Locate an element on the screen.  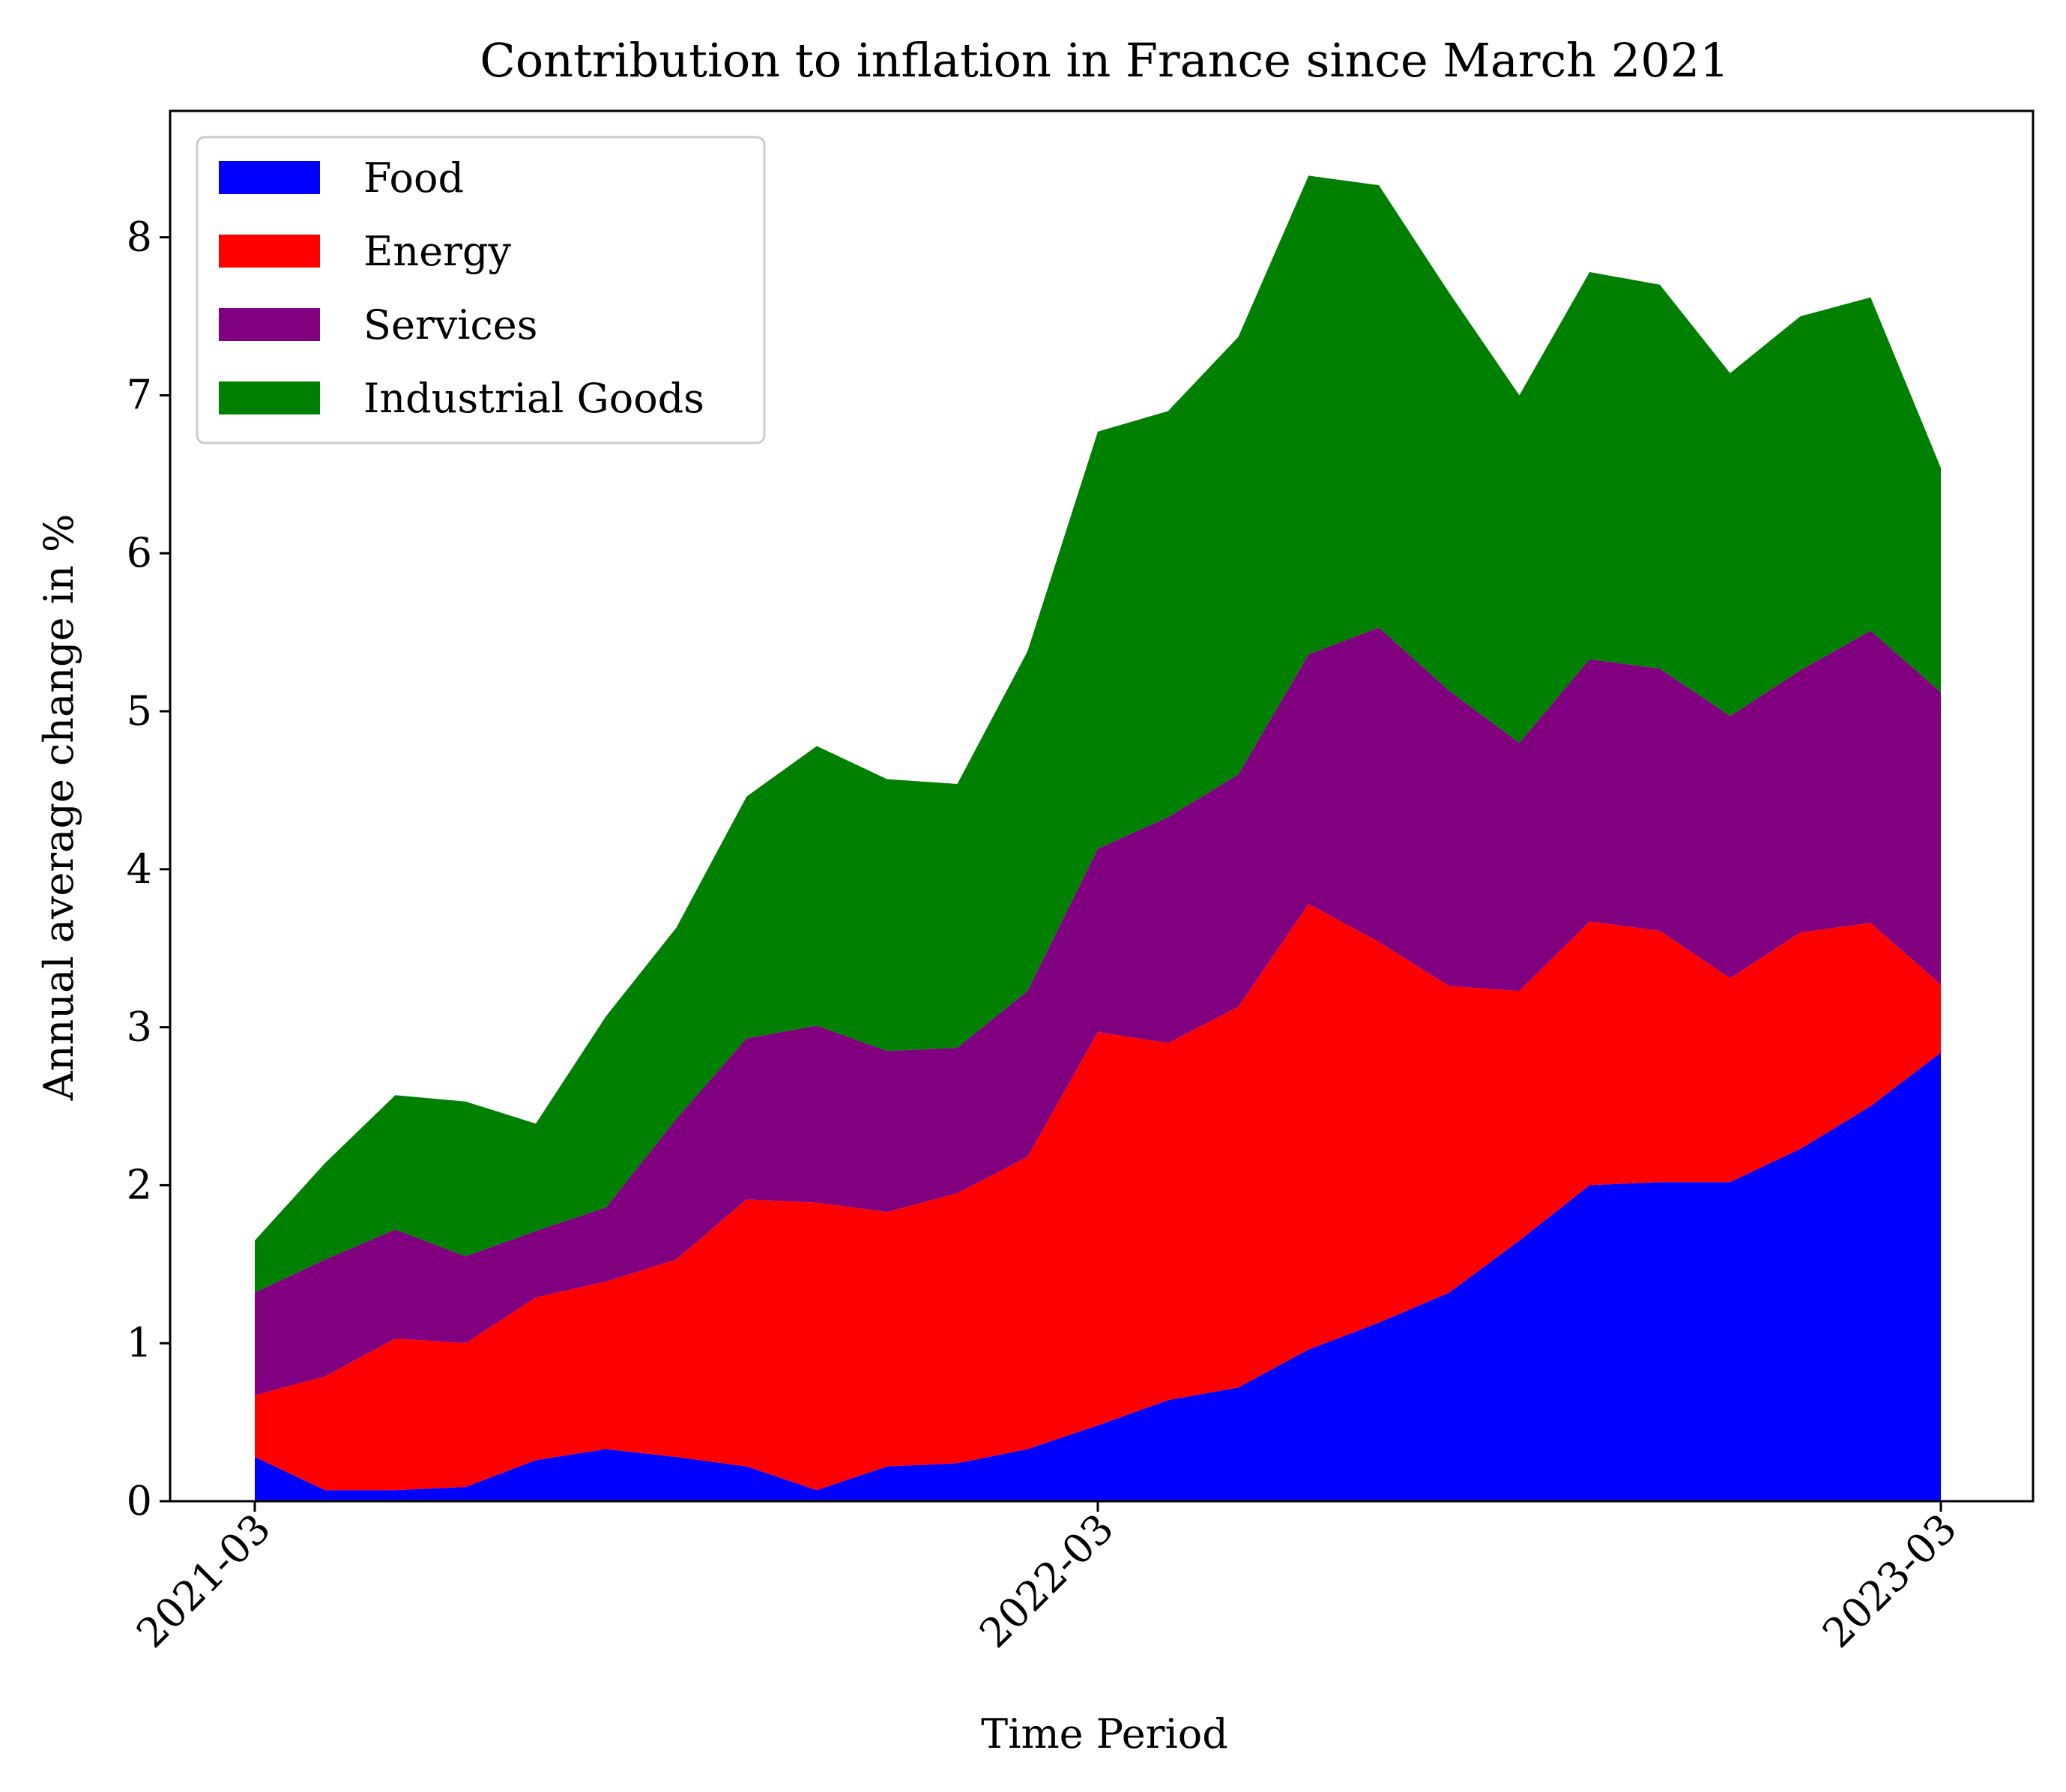
legend-label-industrial-goods: Industrial Goods is located at coordinates (534, 398).